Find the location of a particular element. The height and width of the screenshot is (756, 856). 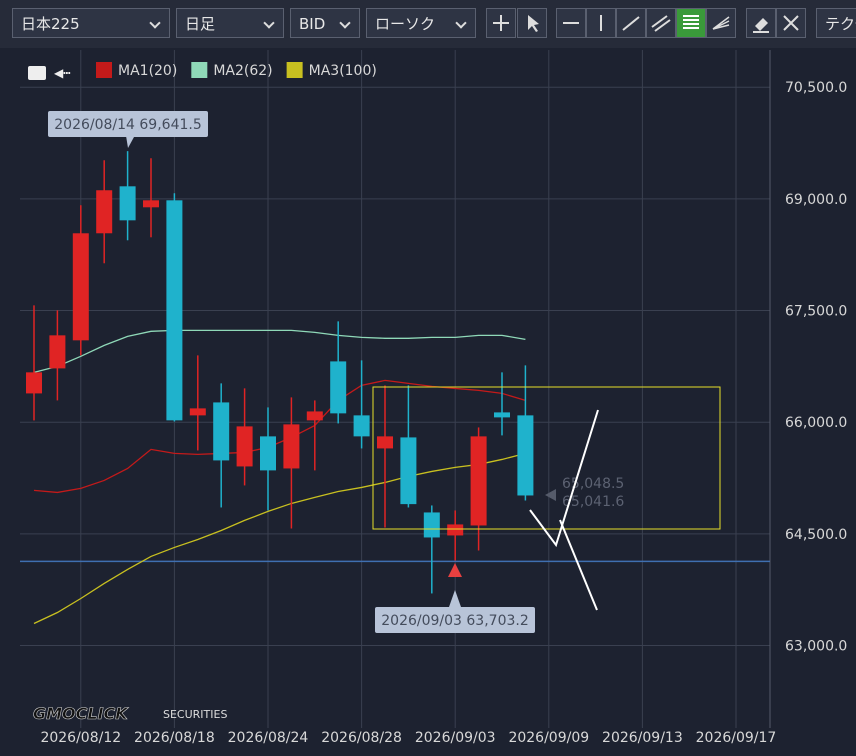

x-tick-label: 2026/09/17 is located at coordinates (736, 738).